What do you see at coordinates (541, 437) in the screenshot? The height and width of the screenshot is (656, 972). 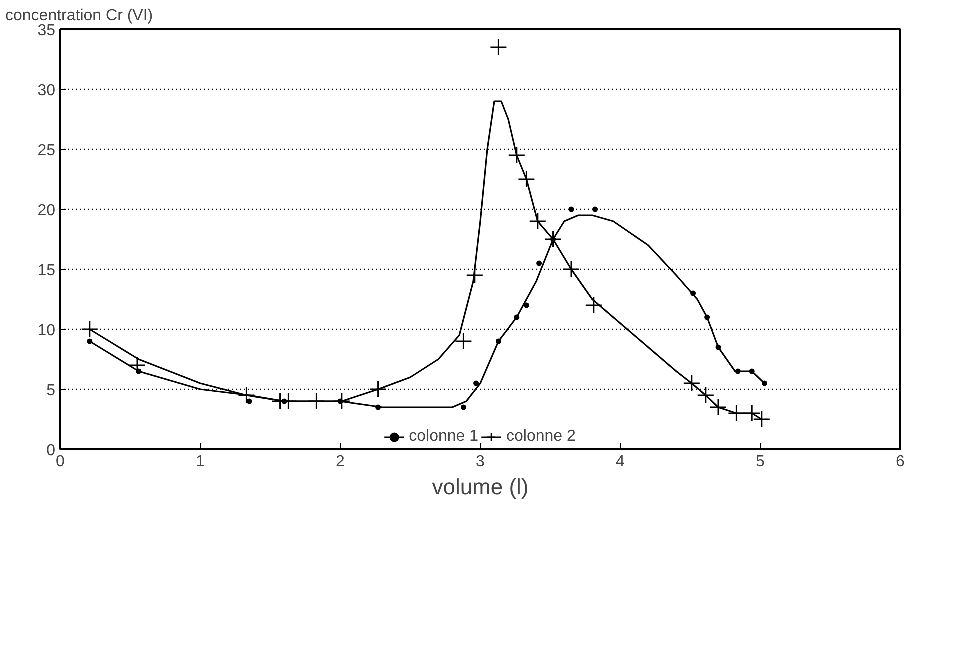 I see `legend-label: colonne 2` at bounding box center [541, 437].